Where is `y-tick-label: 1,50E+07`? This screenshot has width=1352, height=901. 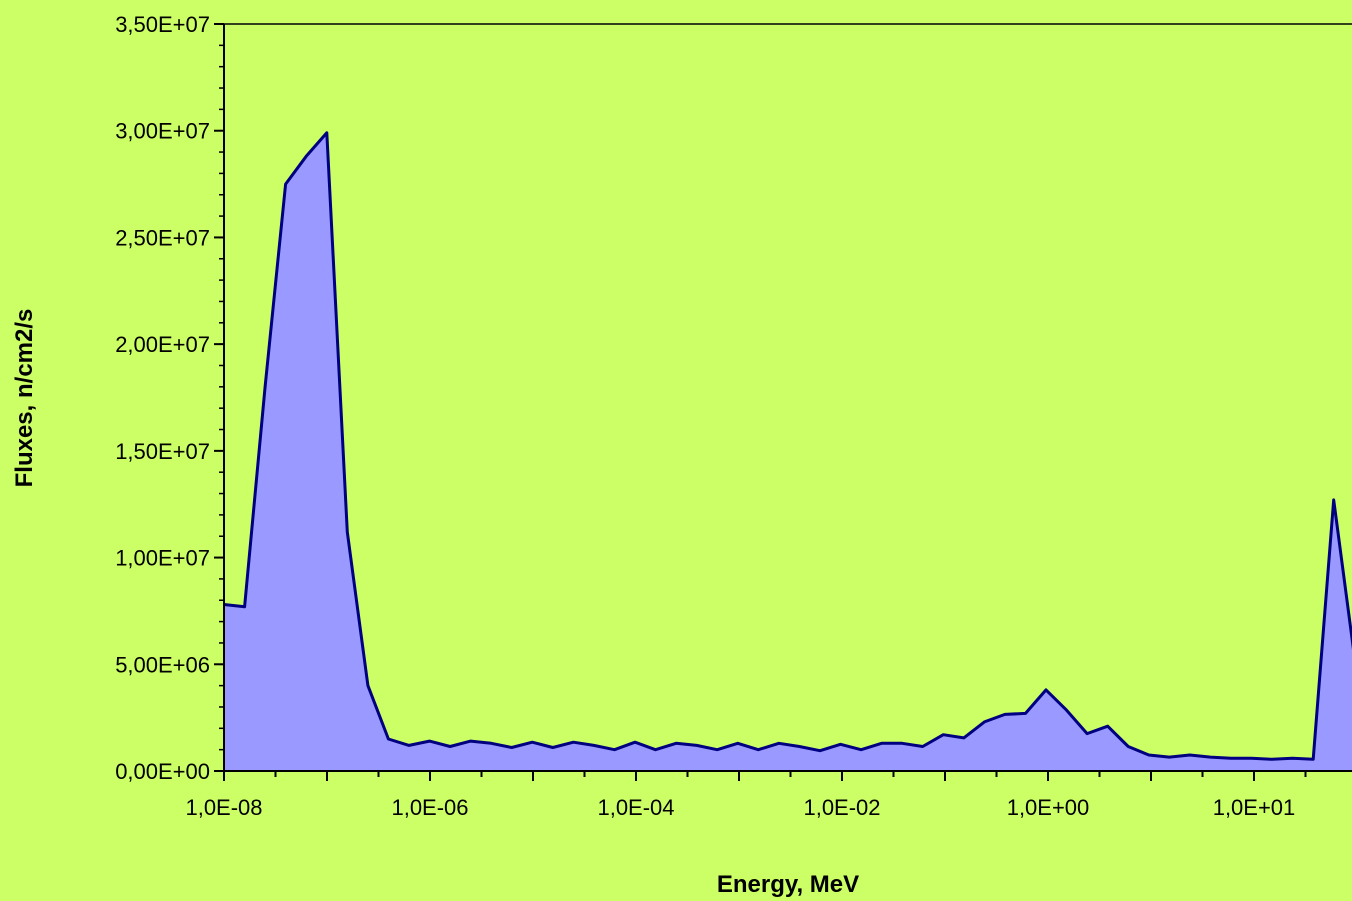 y-tick-label: 1,50E+07 is located at coordinates (162, 451).